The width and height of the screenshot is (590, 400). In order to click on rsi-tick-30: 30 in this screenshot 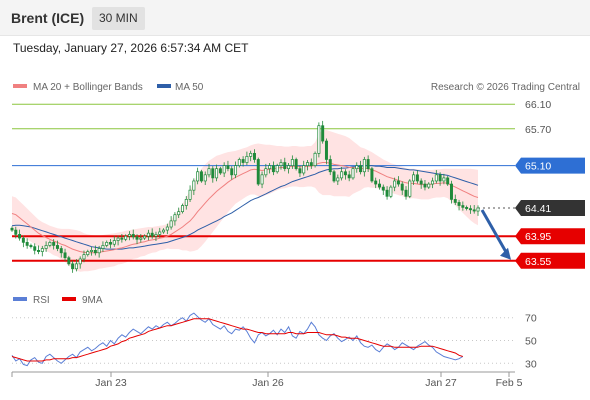, I will do `click(531, 364)`.